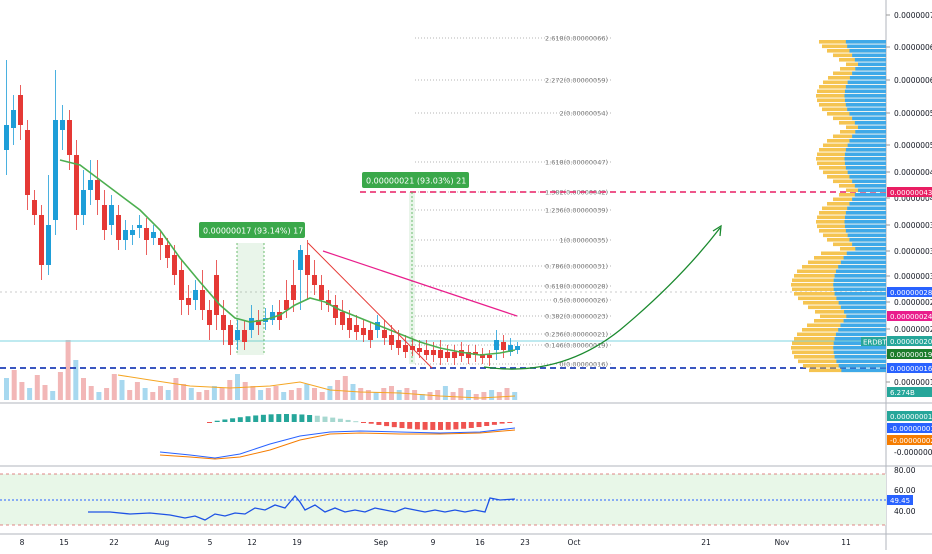  What do you see at coordinates (911, 369) in the screenshot?
I see `price-tag-label: 0.00000016` at bounding box center [911, 369].